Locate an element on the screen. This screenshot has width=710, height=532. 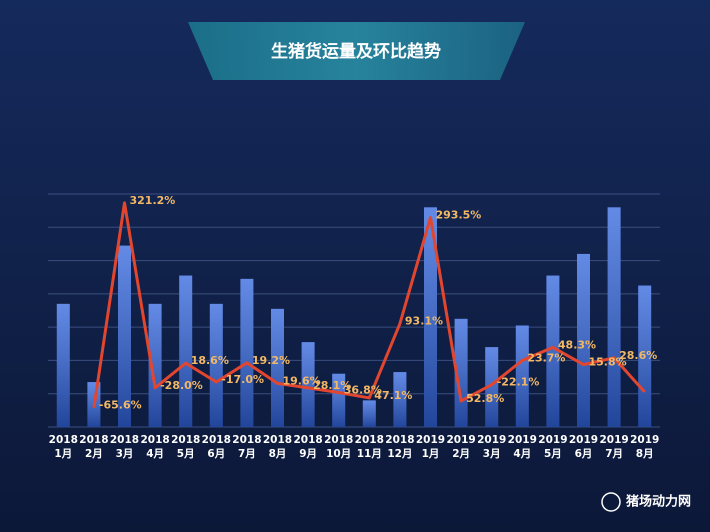
data-label: 36.8% is located at coordinates (363, 389).